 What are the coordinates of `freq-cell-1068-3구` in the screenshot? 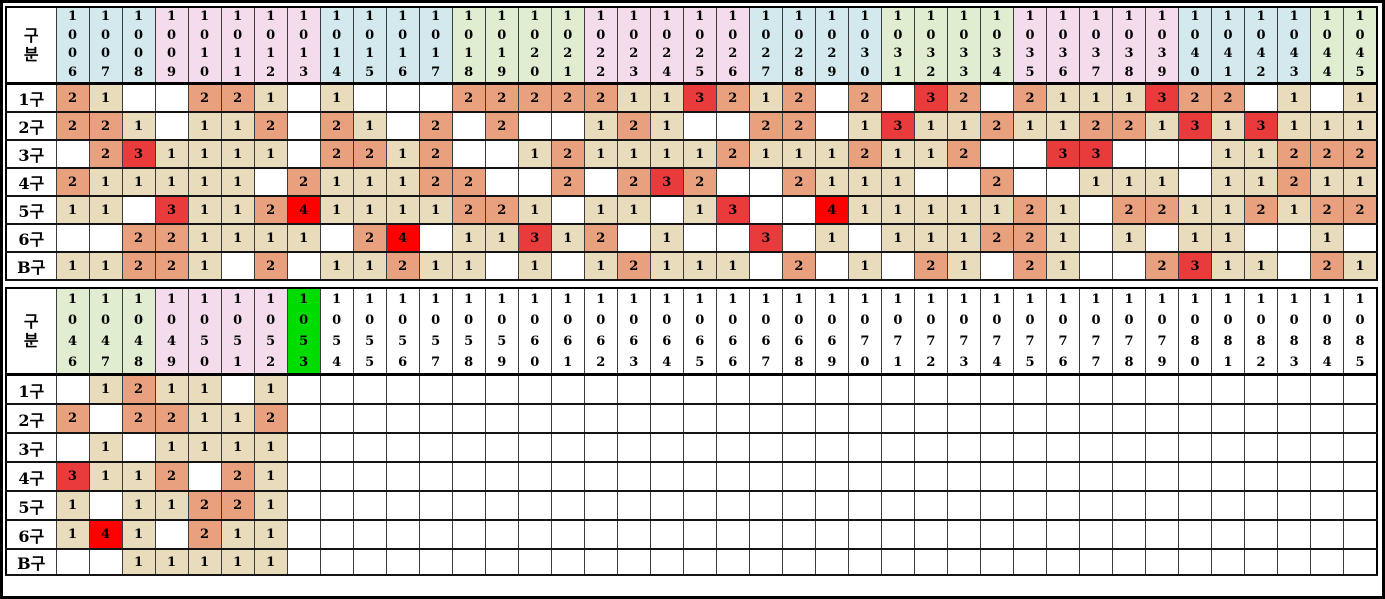 It's located at (798, 447).